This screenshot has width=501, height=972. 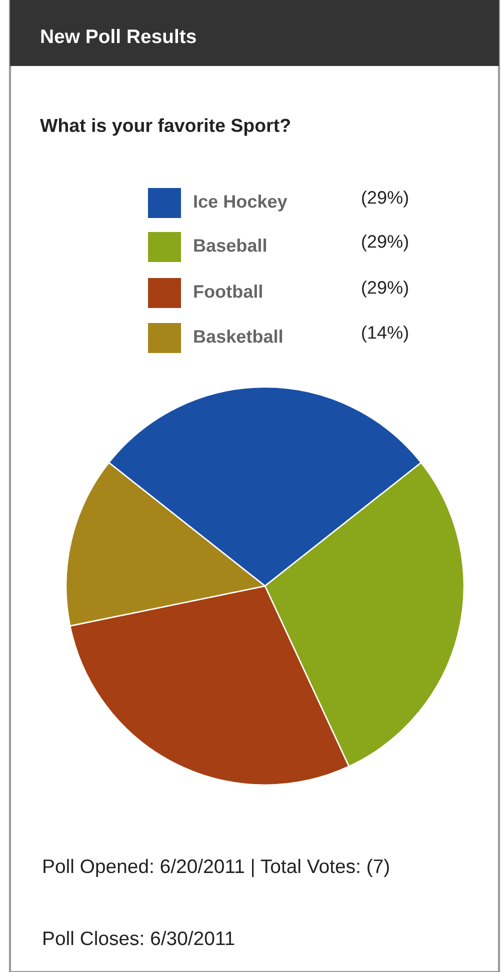 What do you see at coordinates (385, 334) in the screenshot?
I see `data-label: (14%)` at bounding box center [385, 334].